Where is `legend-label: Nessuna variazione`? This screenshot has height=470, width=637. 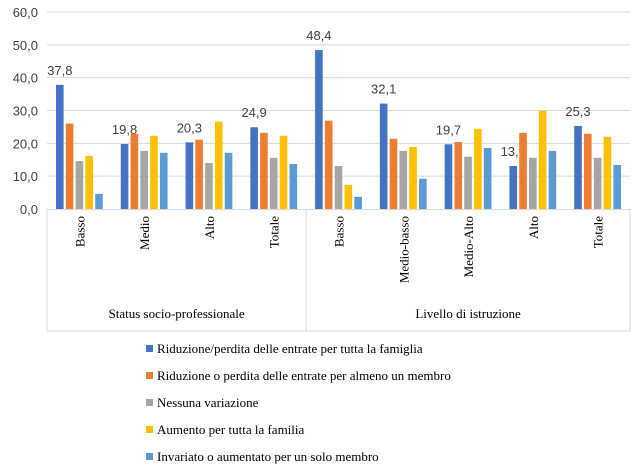
legend-label: Nessuna variazione is located at coordinates (208, 402).